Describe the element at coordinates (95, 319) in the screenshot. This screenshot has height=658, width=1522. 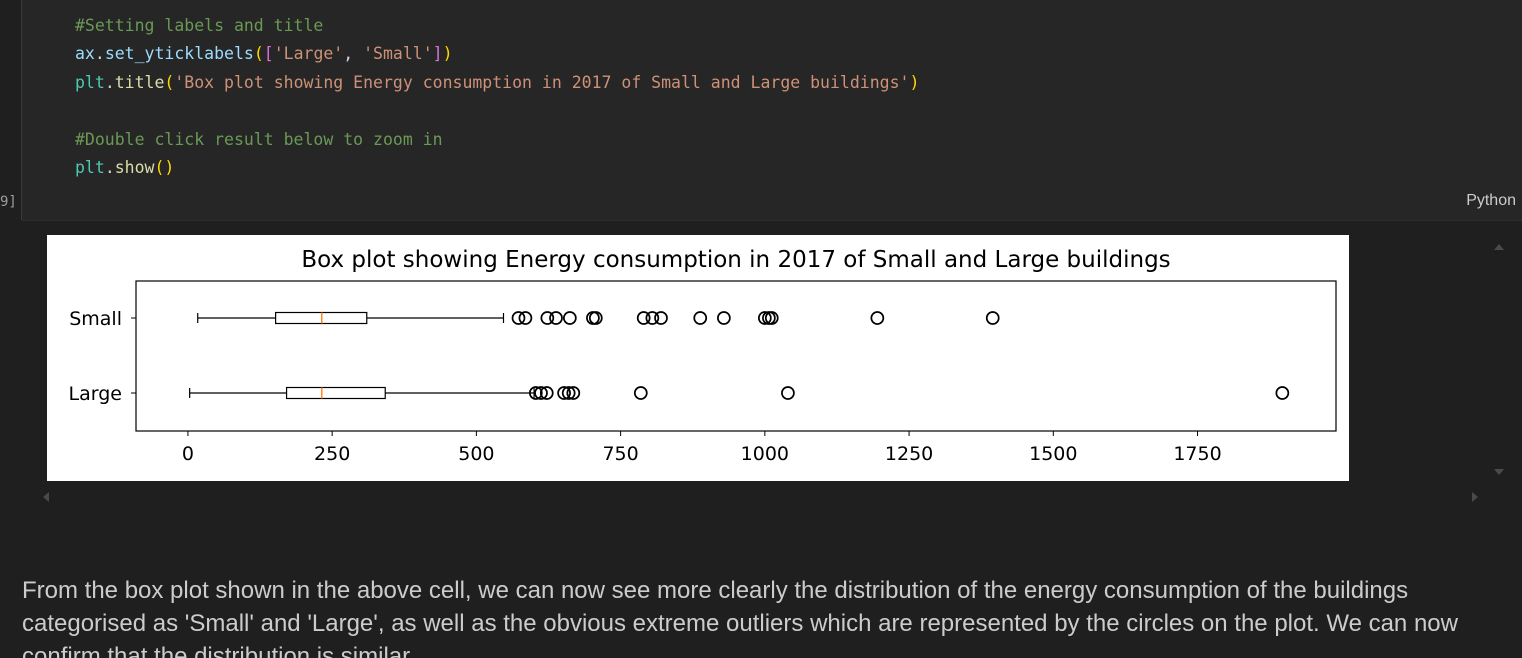
I see `y-tick-label: Small` at that location.